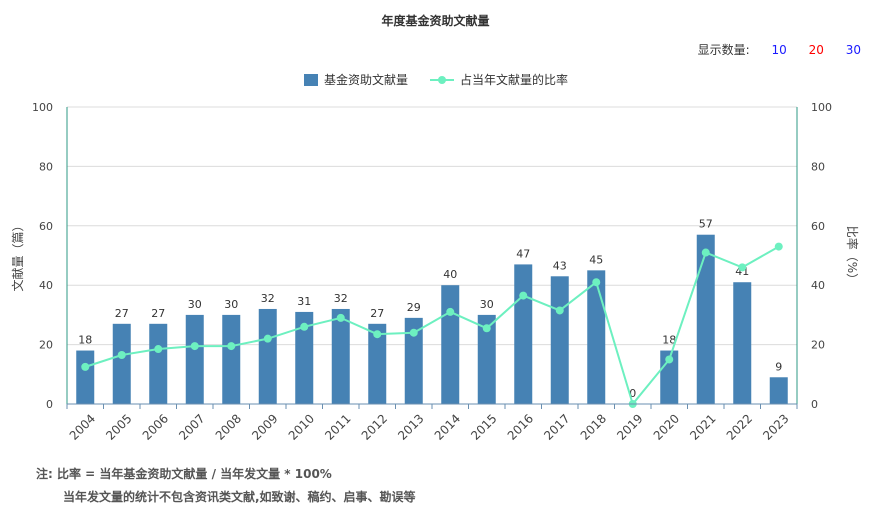 The image size is (871, 508). I want to click on x-tick-label: 2004, so click(82, 426).